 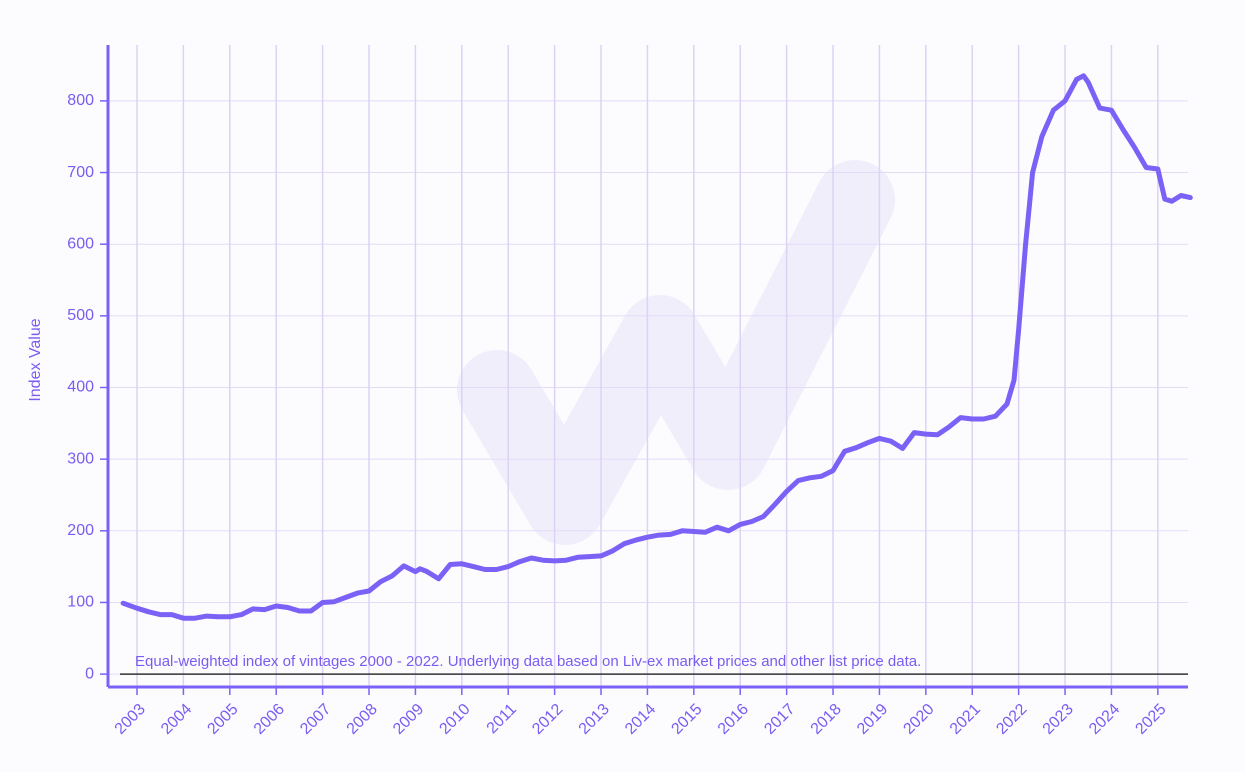 What do you see at coordinates (1104, 719) in the screenshot?
I see `x-tick-label: 2024` at bounding box center [1104, 719].